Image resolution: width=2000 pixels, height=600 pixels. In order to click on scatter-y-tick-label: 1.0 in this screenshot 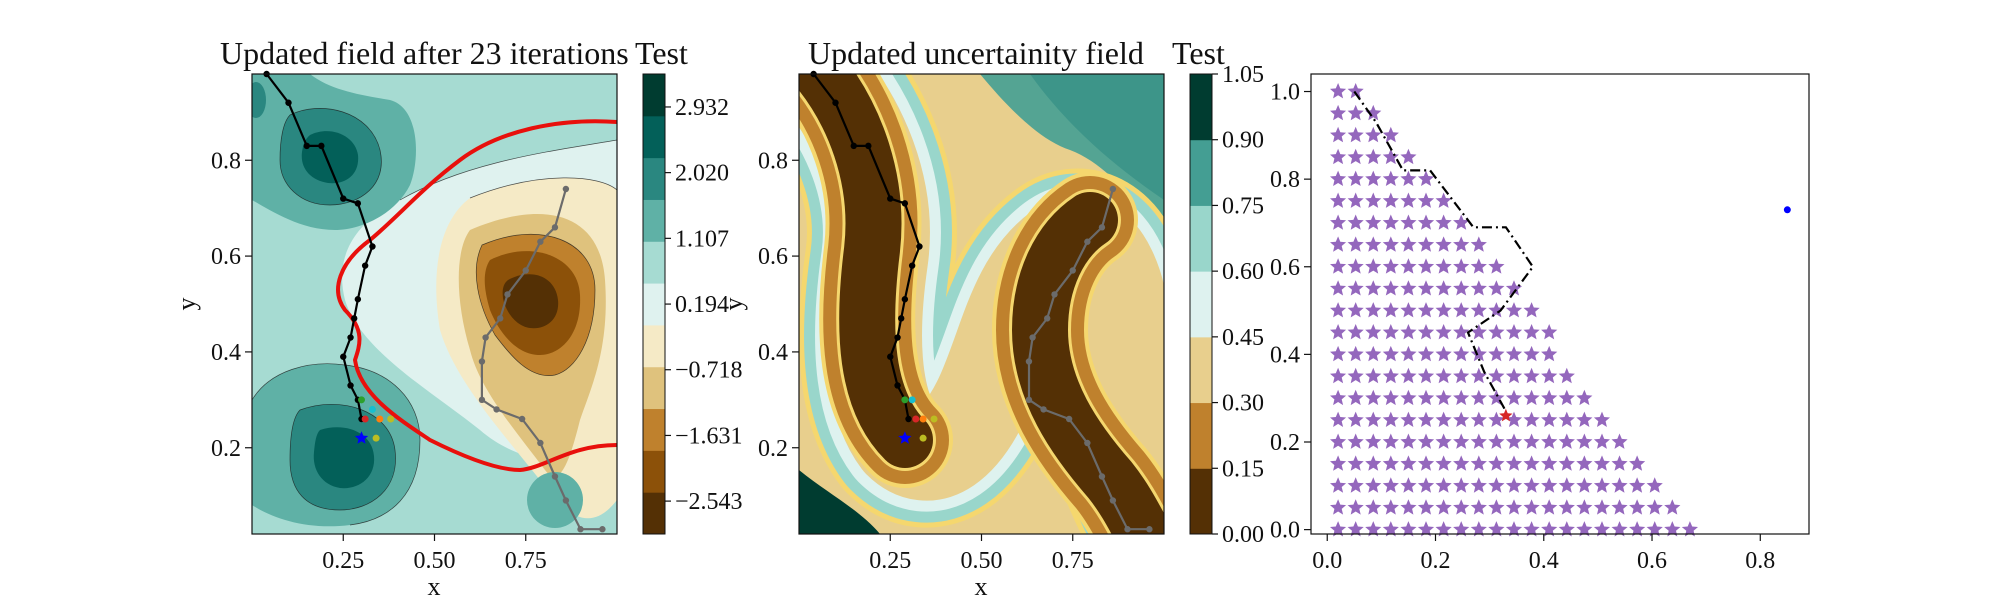, I will do `click(1285, 93)`.